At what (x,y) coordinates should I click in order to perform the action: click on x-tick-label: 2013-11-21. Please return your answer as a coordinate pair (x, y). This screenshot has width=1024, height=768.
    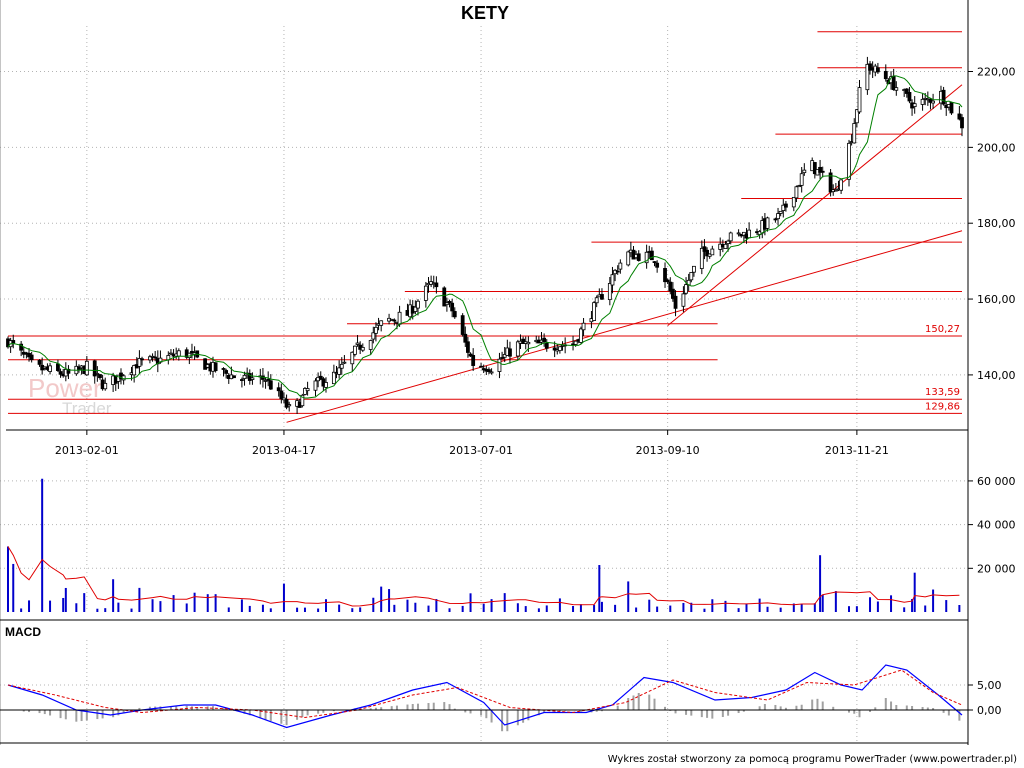
    Looking at the image, I should click on (857, 450).